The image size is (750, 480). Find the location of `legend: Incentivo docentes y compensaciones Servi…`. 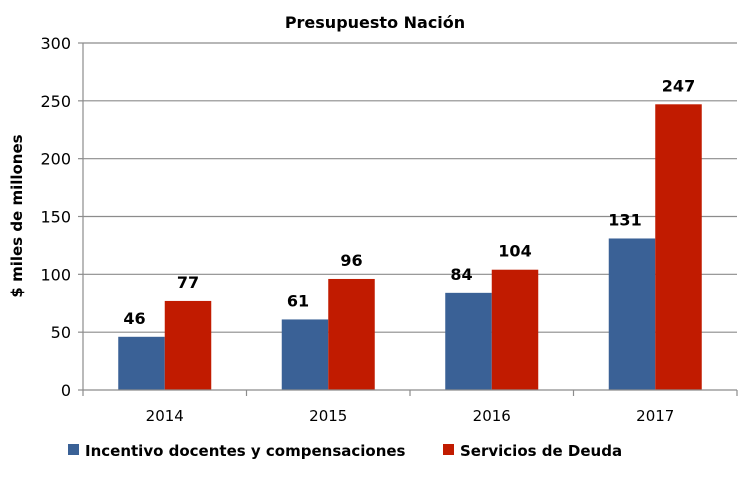

legend: Incentivo docentes y compensaciones Servi… is located at coordinates (345, 451).